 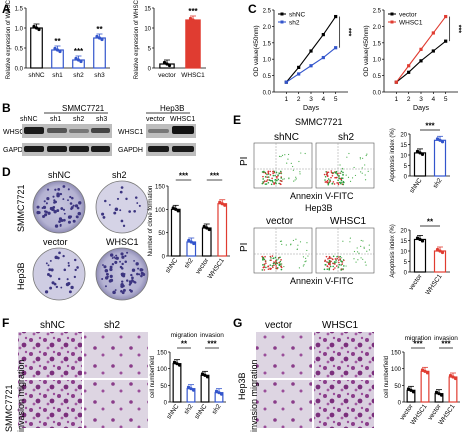 What do you see at coordinates (171, 266) in the screenshot?
I see `x-tick-label: shNC` at bounding box center [171, 266].